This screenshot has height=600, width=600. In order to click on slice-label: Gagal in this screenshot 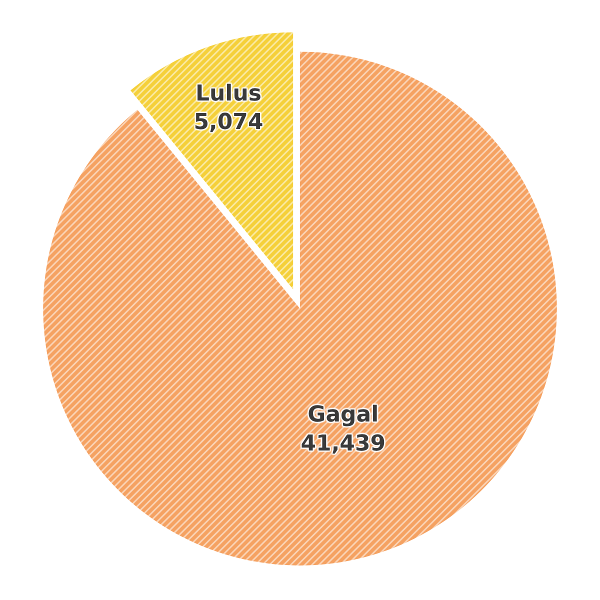, I will do `click(343, 415)`.